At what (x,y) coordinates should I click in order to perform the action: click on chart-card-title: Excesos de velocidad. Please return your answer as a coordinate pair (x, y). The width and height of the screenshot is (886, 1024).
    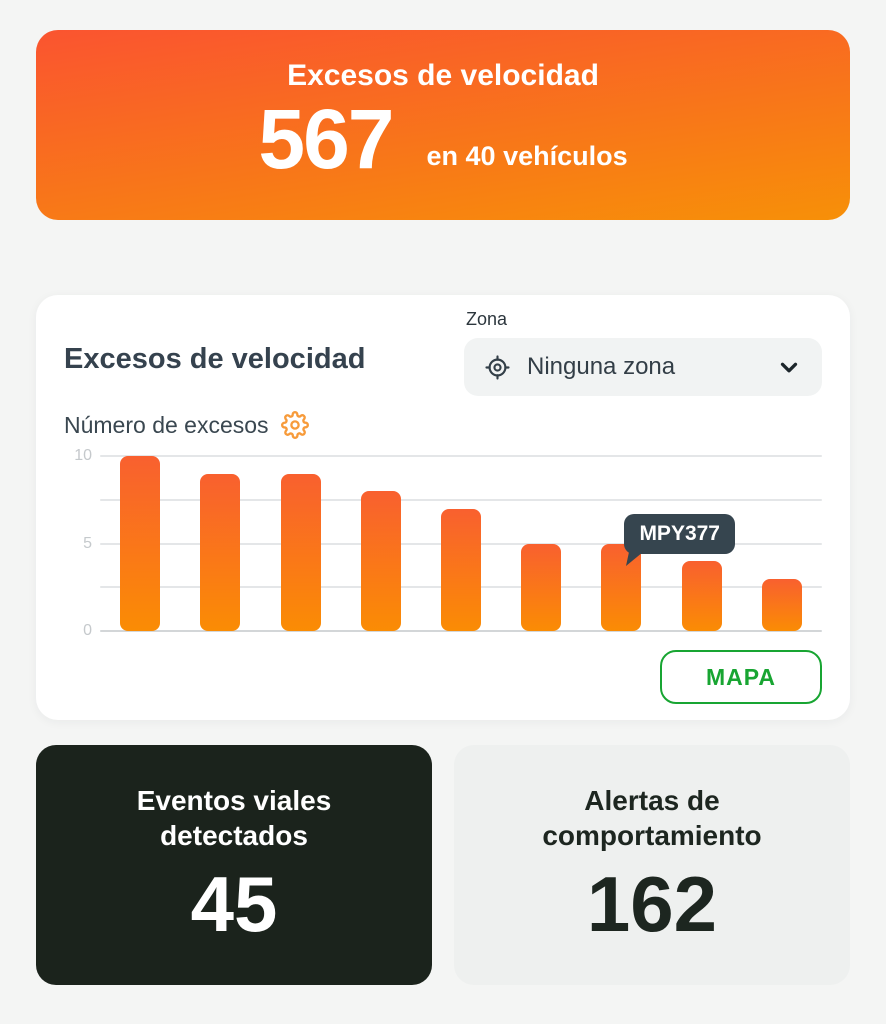
    Looking at the image, I should click on (215, 359).